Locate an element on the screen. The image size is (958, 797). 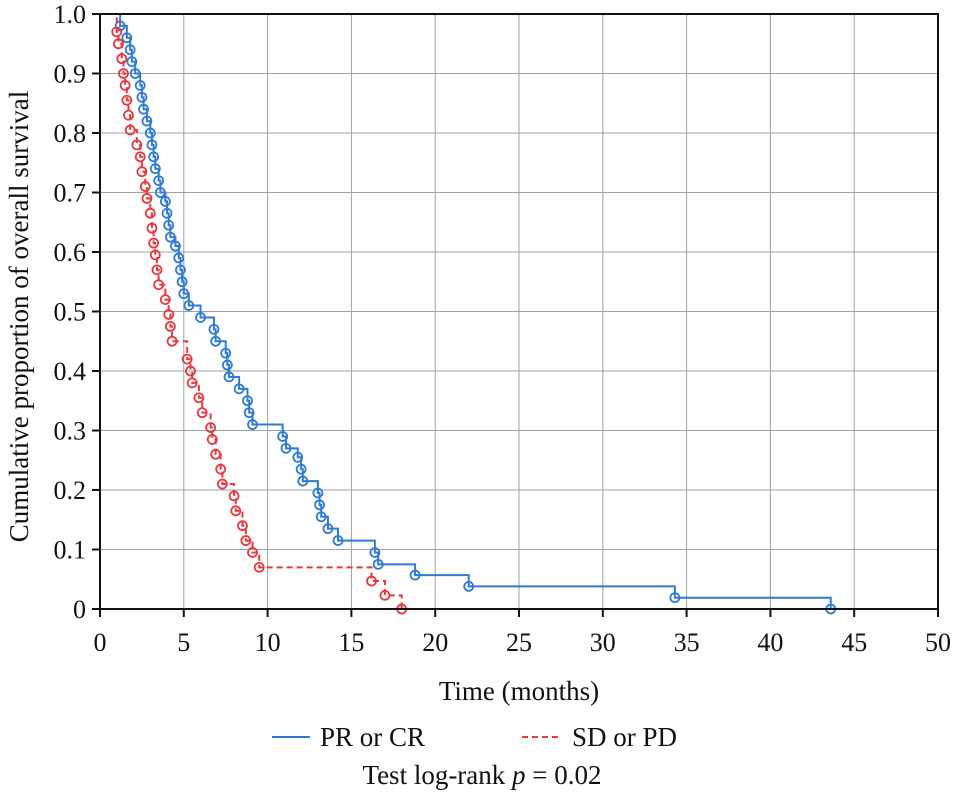
y-tick-label: 0.9 is located at coordinates (70, 74).